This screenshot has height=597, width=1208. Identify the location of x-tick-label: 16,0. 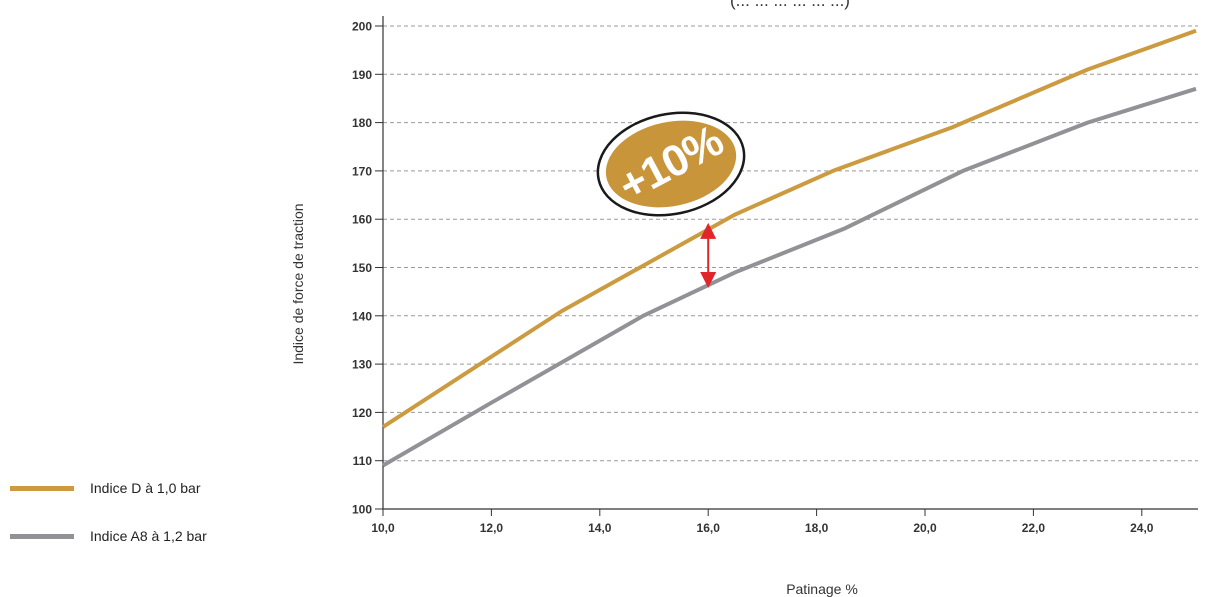
(709, 528).